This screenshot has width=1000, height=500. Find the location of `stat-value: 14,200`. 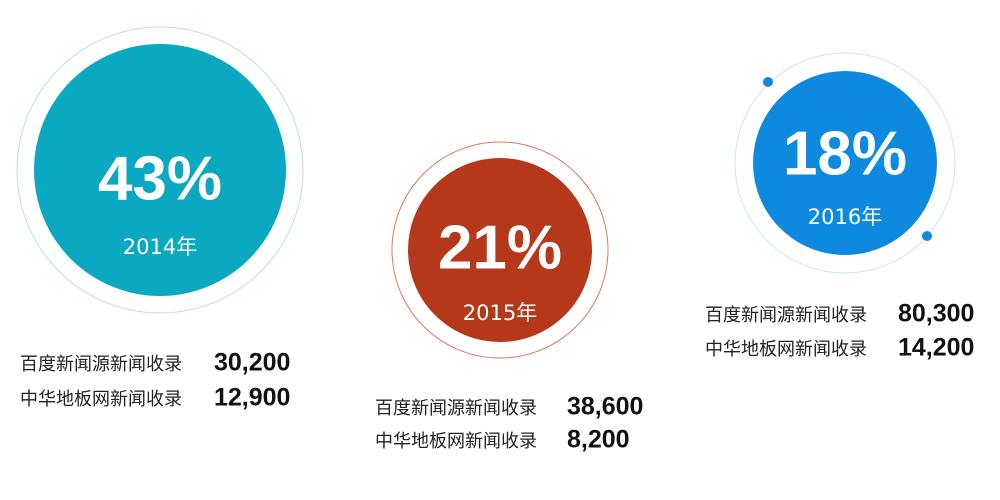

stat-value: 14,200 is located at coordinates (936, 348).